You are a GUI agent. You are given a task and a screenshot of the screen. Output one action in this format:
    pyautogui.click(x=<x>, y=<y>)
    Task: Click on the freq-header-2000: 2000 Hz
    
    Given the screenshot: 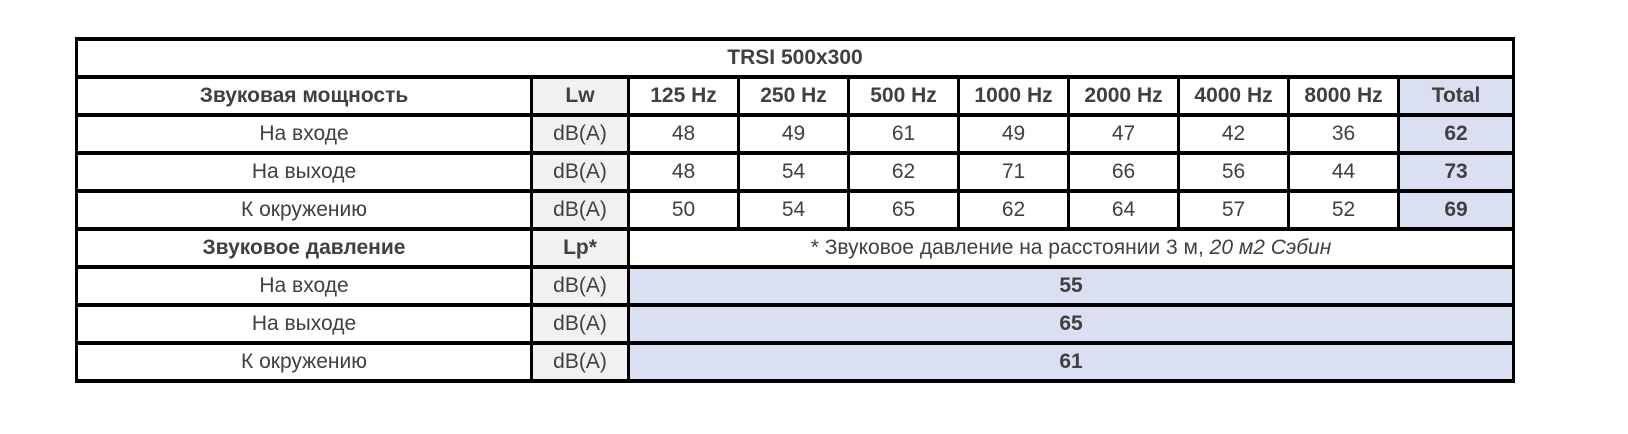 What is the action you would take?
    pyautogui.click(x=1123, y=96)
    